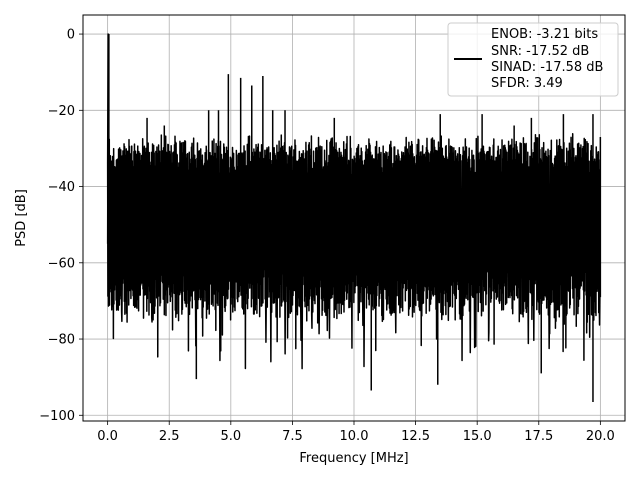  I want to click on legend-enob: ENOB: -3.21 bits, so click(544, 34).